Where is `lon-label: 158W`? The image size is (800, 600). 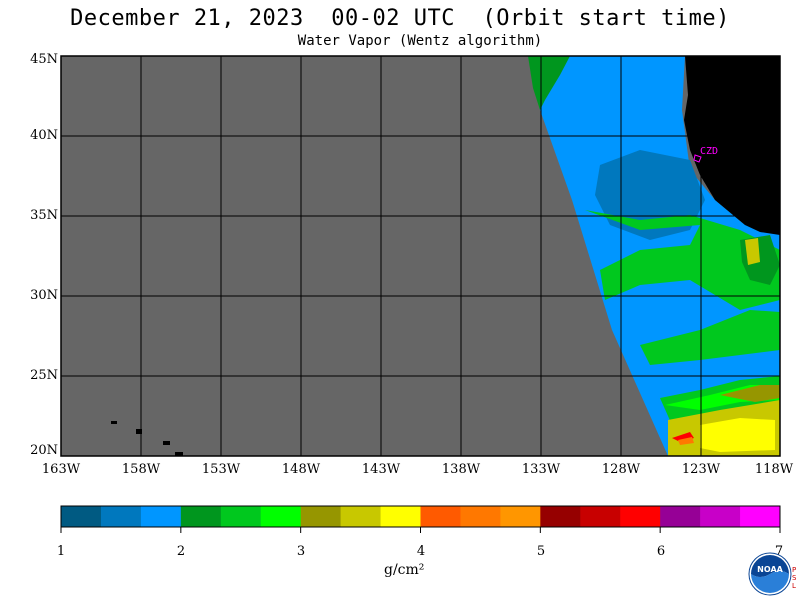
lon-label: 158W is located at coordinates (141, 469).